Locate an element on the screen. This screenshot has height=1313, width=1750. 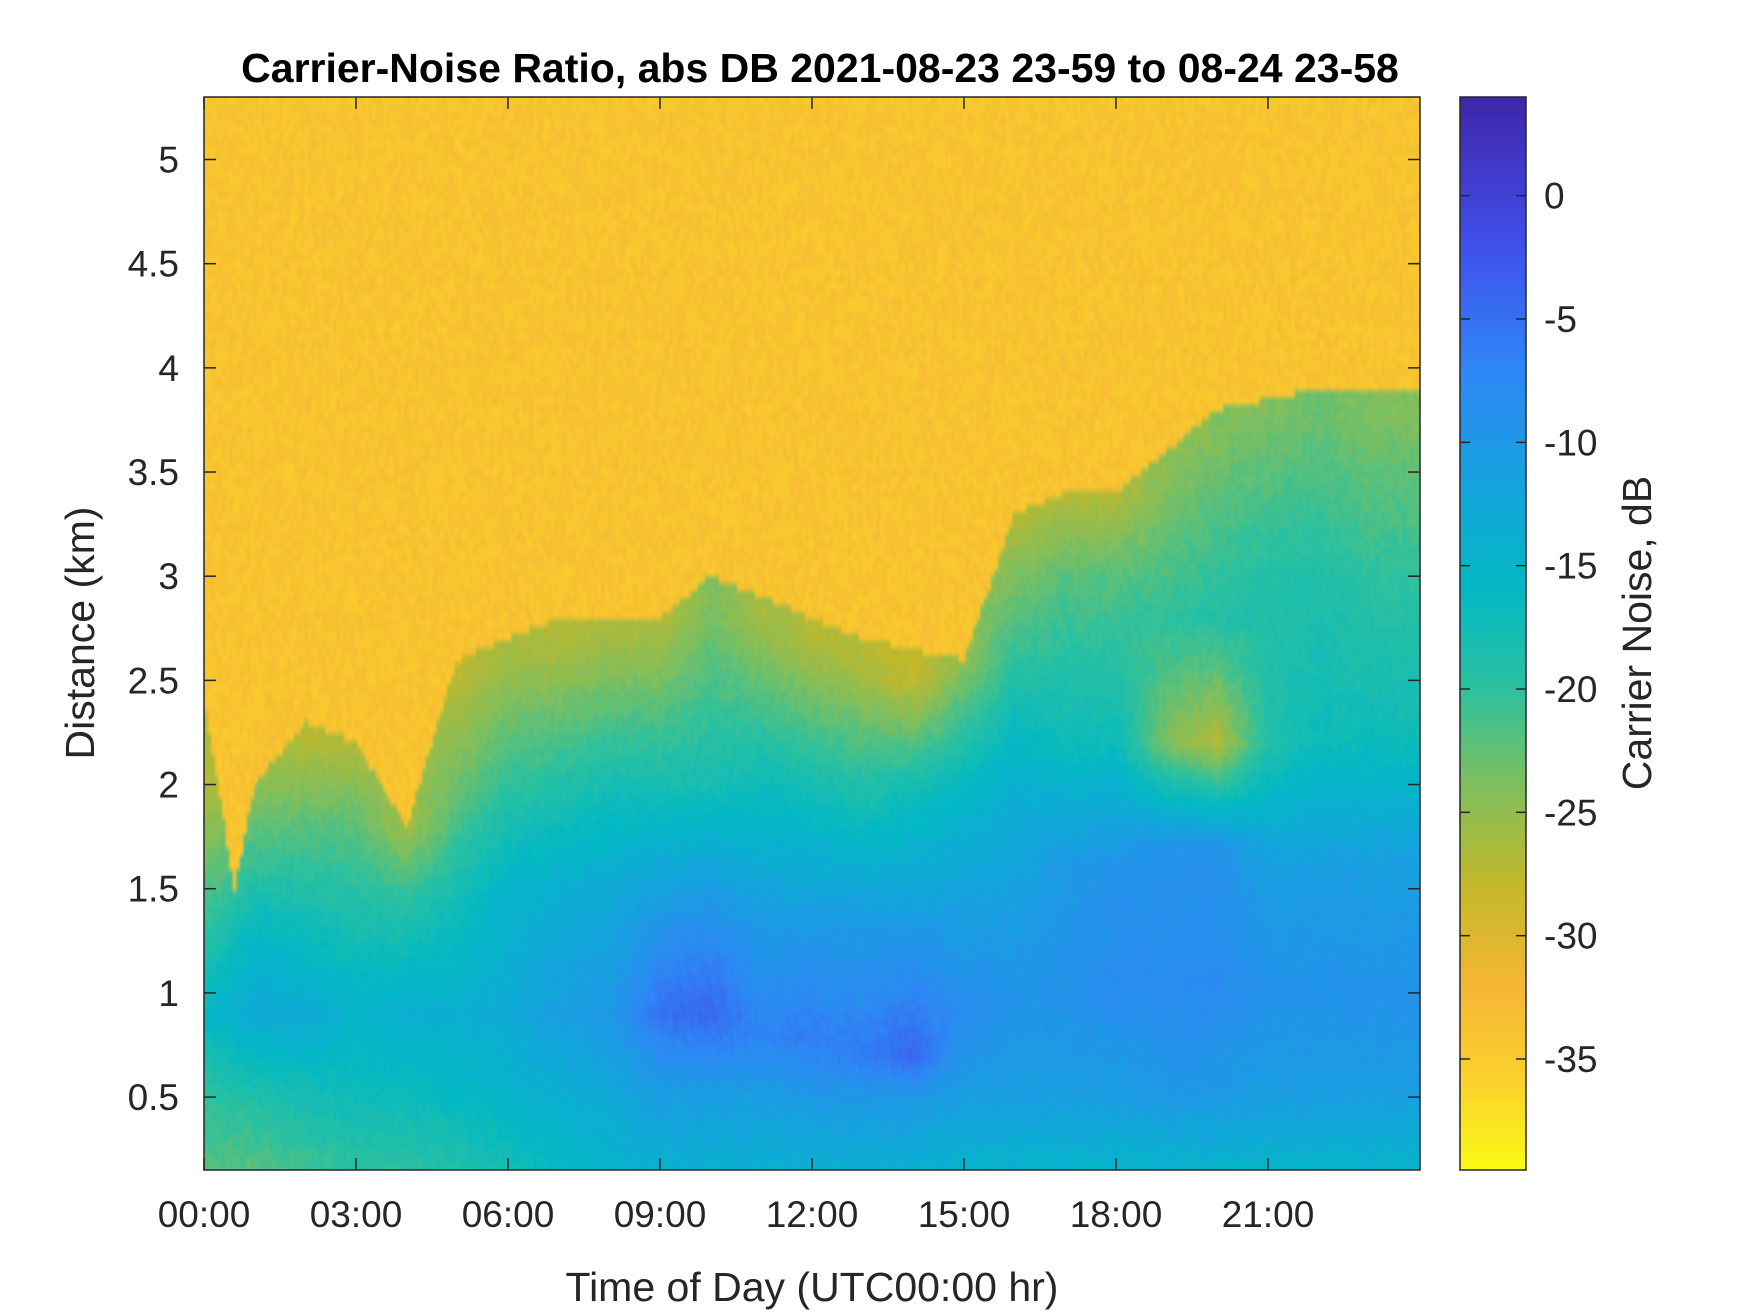
colorbar-ticks: 0 -5 -10 -15 -20 -25 -30 -35 is located at coordinates (1528, 628).